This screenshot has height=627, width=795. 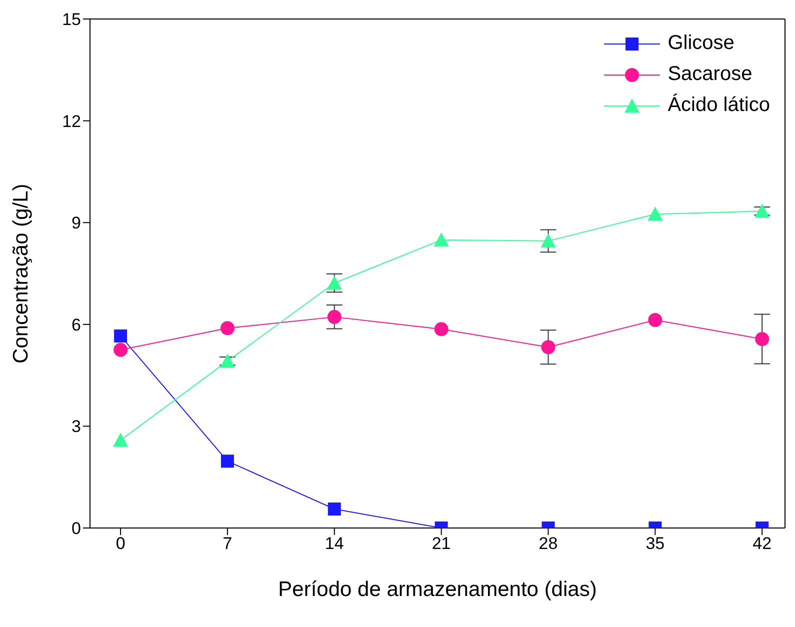 I want to click on y-tick-label: 12, so click(x=71, y=121).